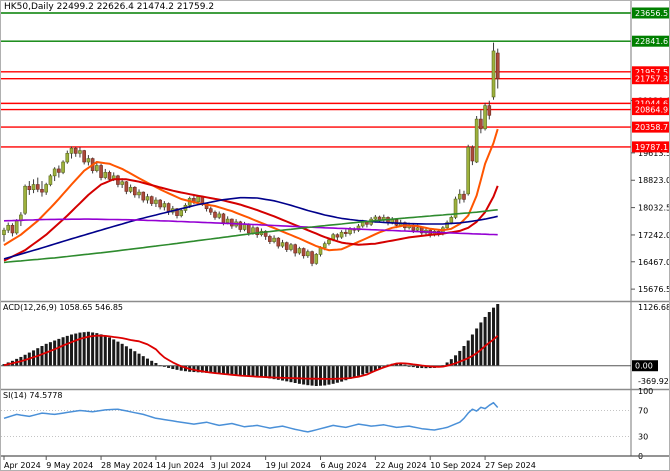 This screenshot has height=471, width=670. Describe the element at coordinates (654, 180) in the screenshot. I see `price-scale-label: 18823.0` at that location.